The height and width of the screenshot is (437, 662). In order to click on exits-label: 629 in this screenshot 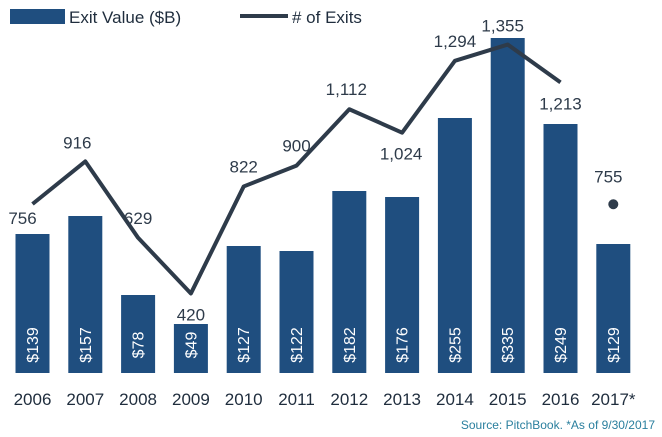, I will do `click(138, 218)`.